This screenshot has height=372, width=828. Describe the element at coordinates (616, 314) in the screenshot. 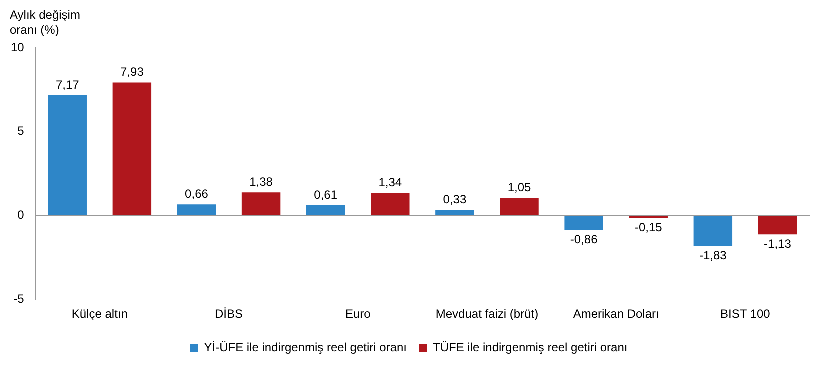

I see `x-tick-label: Amerikan Doları` at that location.